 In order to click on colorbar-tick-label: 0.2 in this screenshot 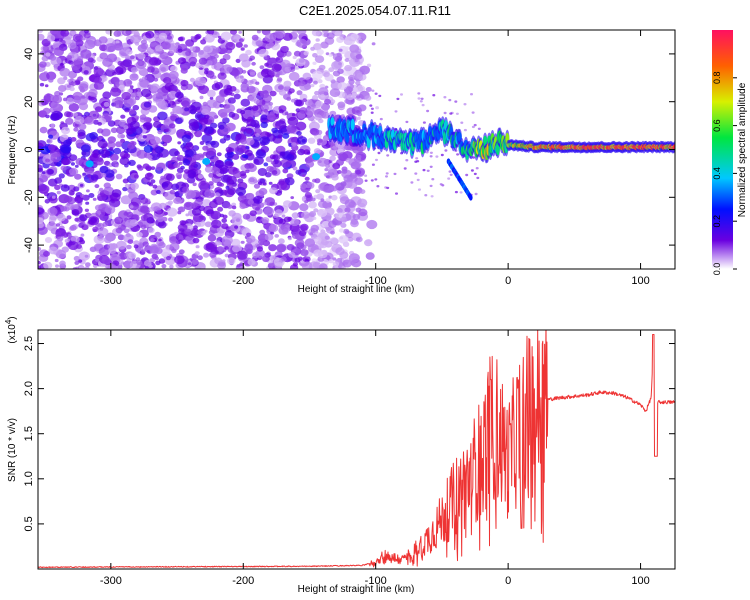, I will do `click(717, 221)`.